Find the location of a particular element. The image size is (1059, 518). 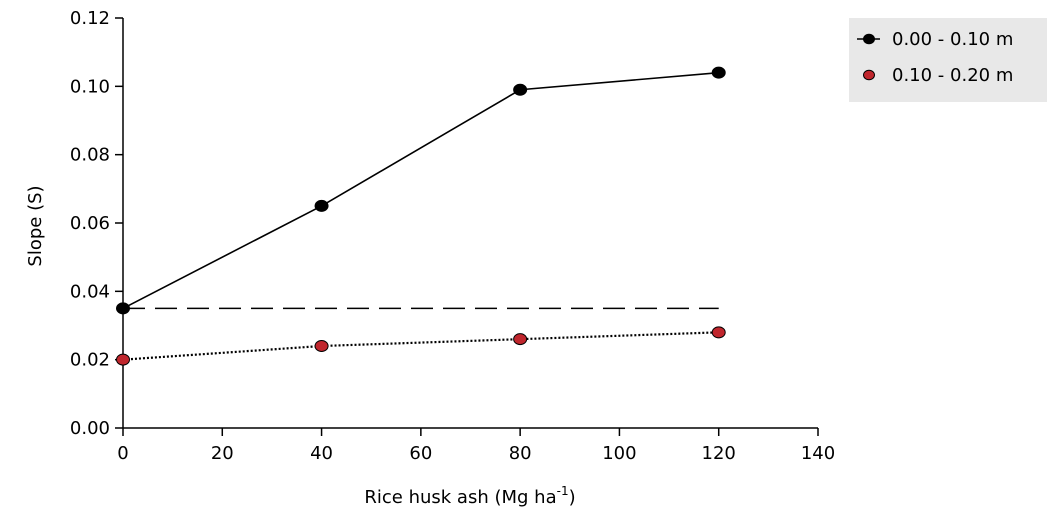

y-tick-label: 0.02 is located at coordinates (90, 360).